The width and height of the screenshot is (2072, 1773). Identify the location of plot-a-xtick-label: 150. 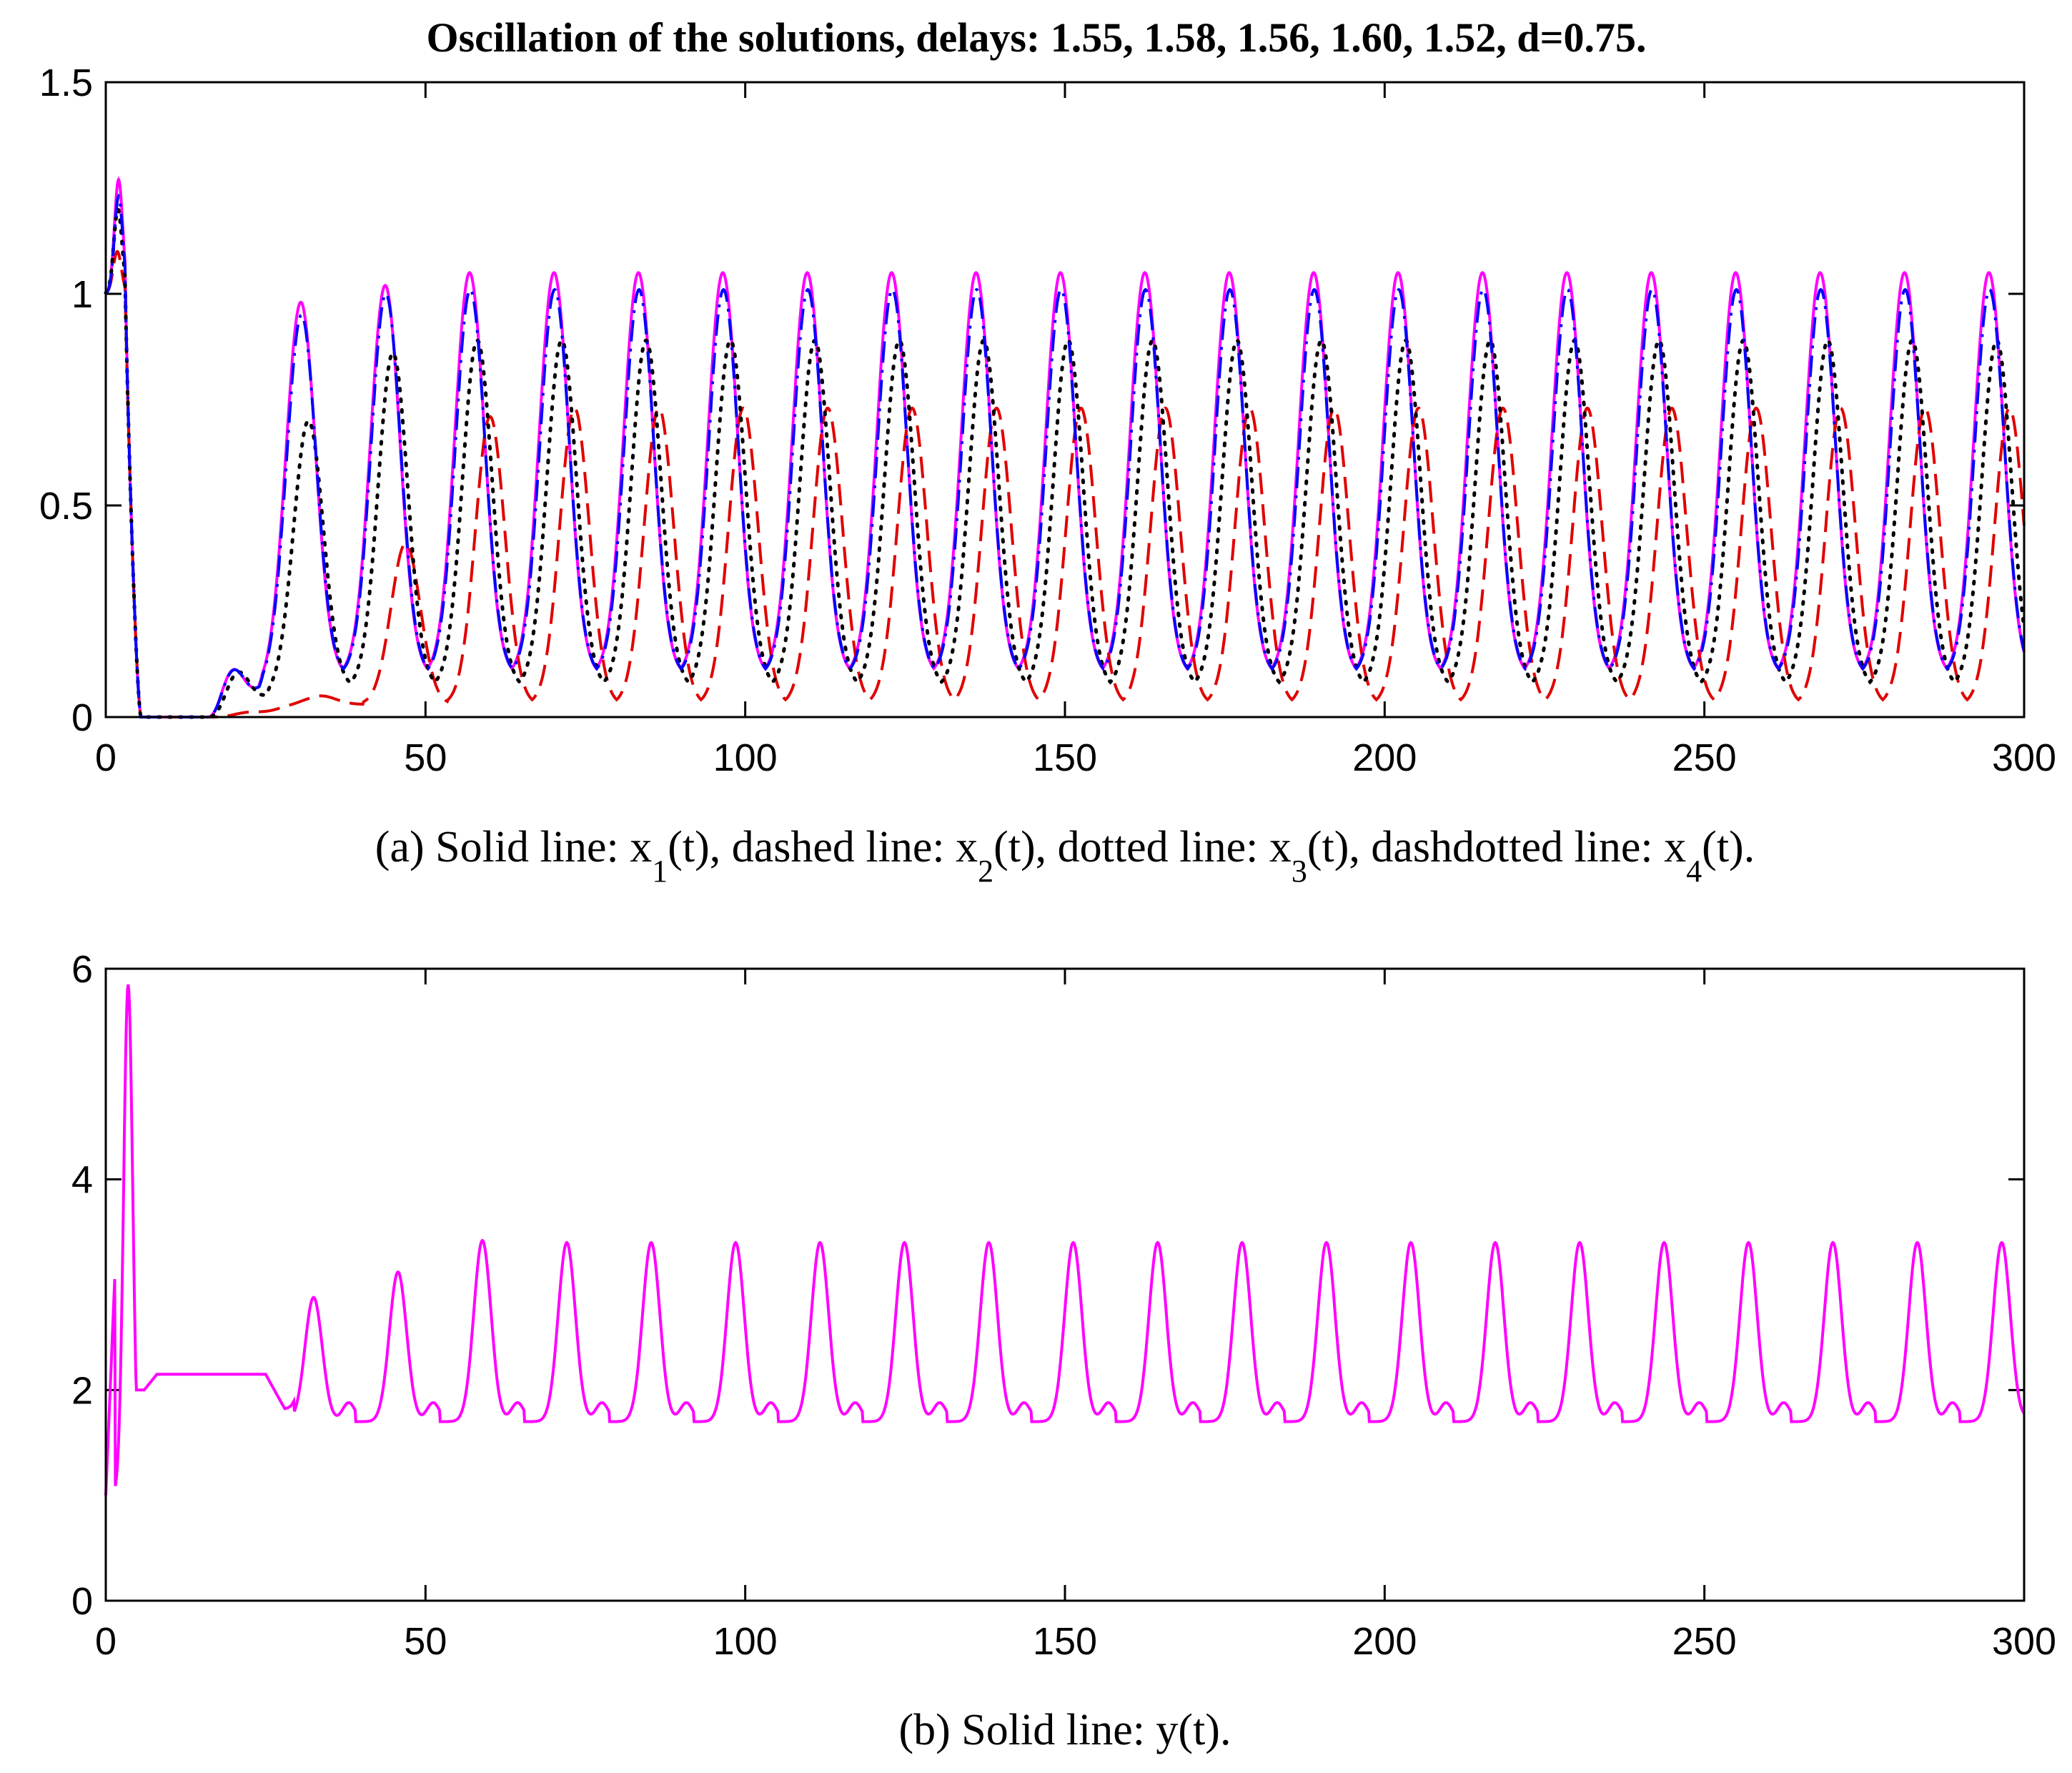
(1065, 758).